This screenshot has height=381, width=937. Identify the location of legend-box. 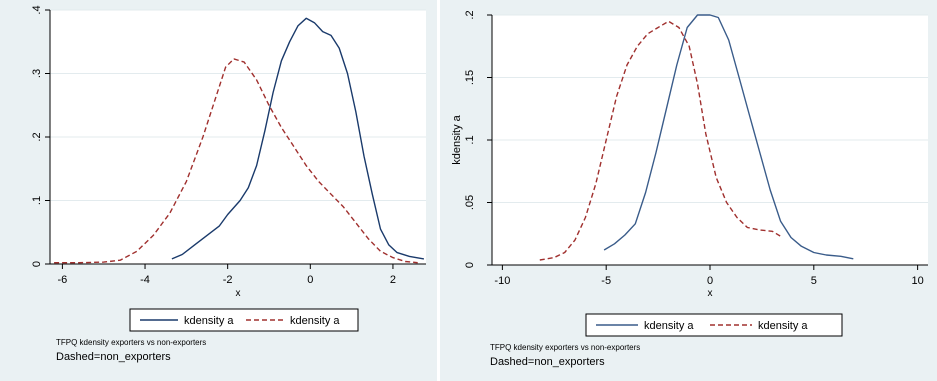
(244, 320).